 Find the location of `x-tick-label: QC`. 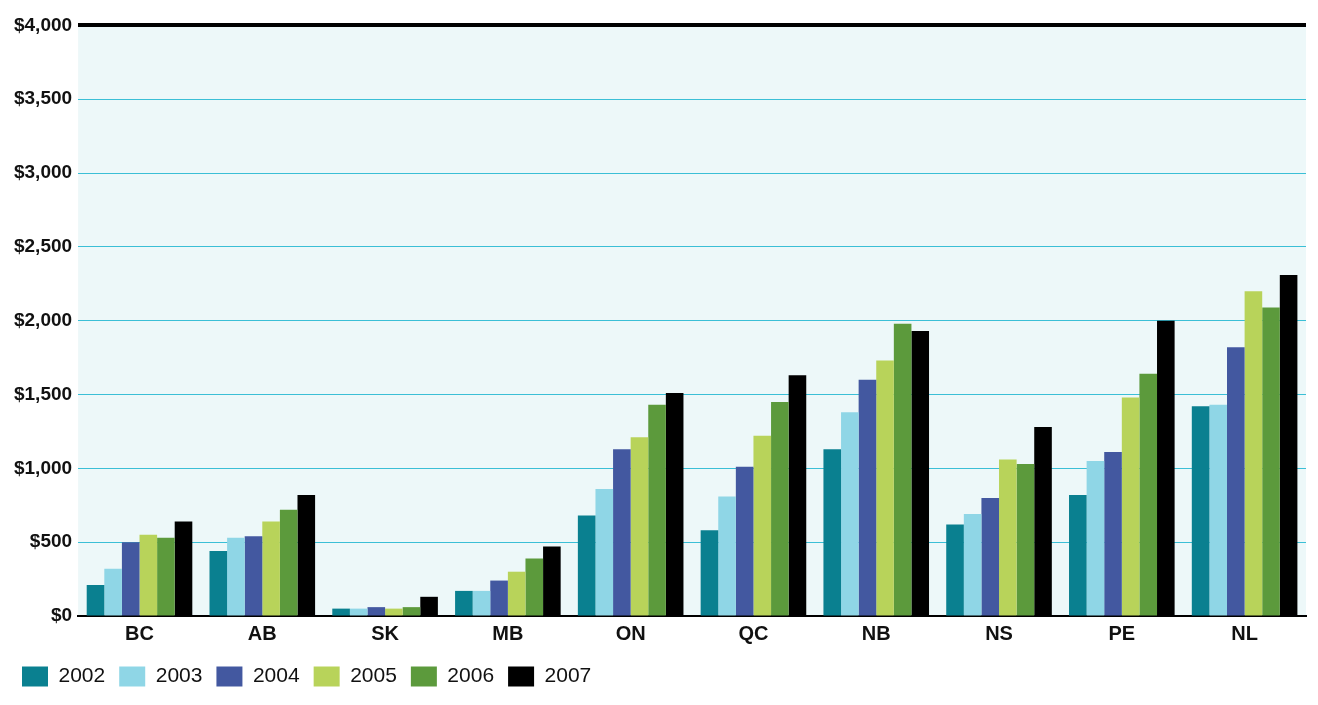

x-tick-label: QC is located at coordinates (753, 632).